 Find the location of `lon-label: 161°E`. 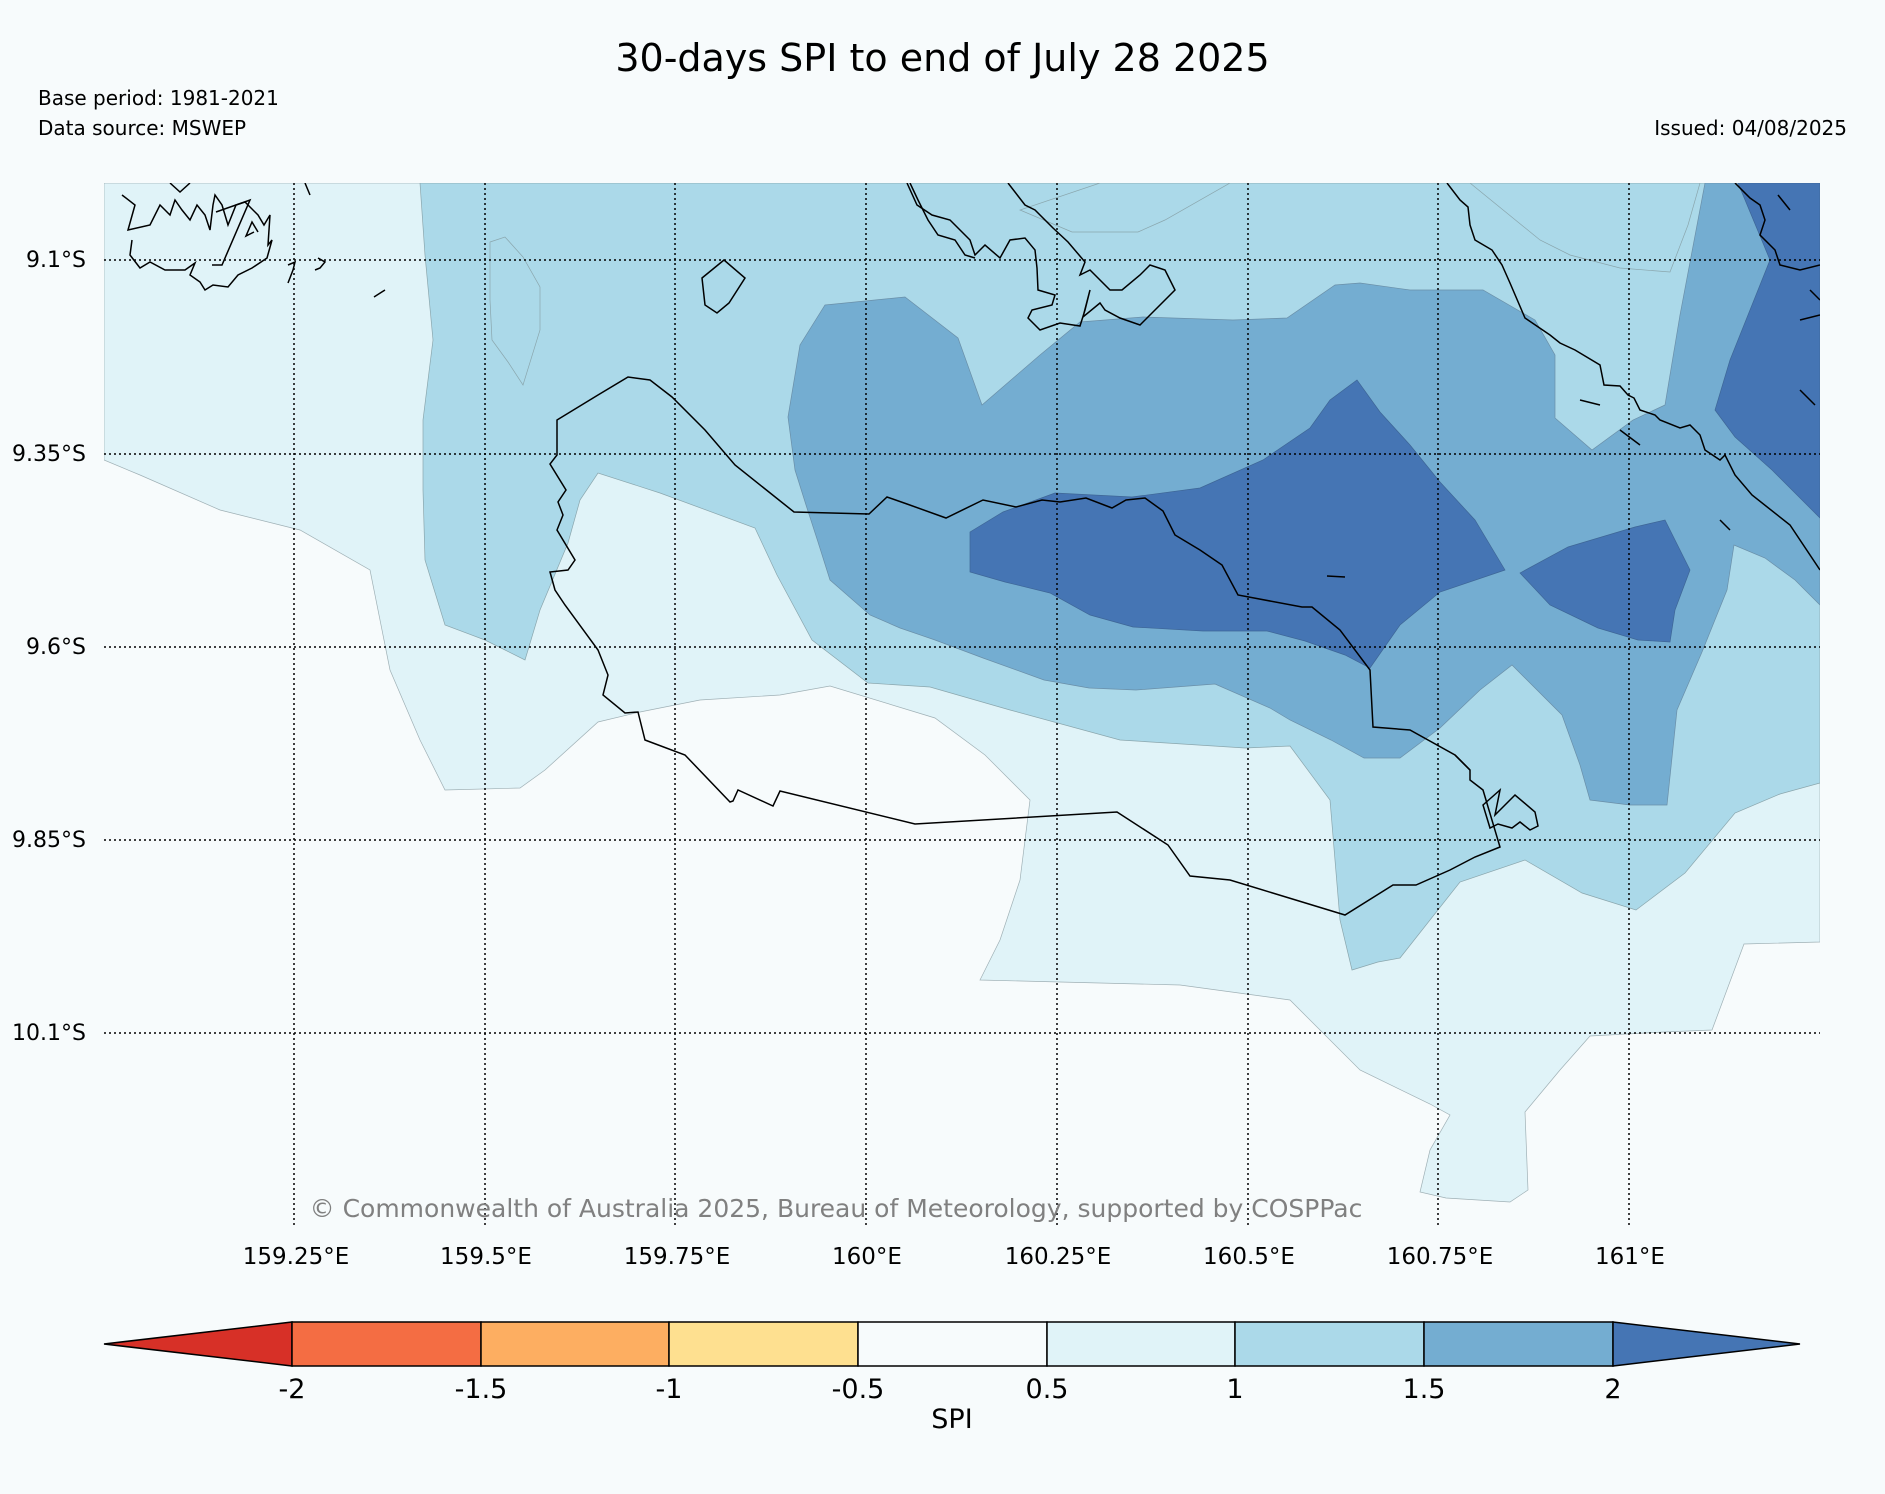

lon-label: 161°E is located at coordinates (1630, 1257).